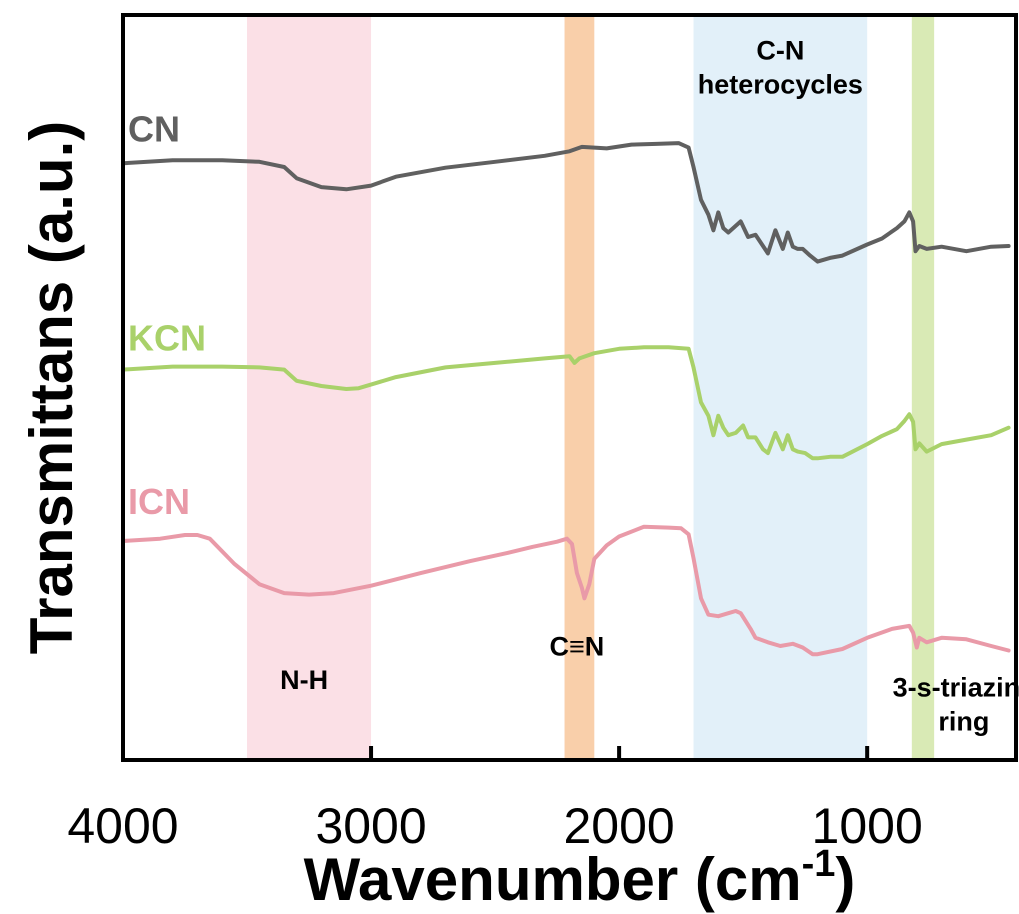  I want to click on x-axis-title-close: ), so click(845, 879).